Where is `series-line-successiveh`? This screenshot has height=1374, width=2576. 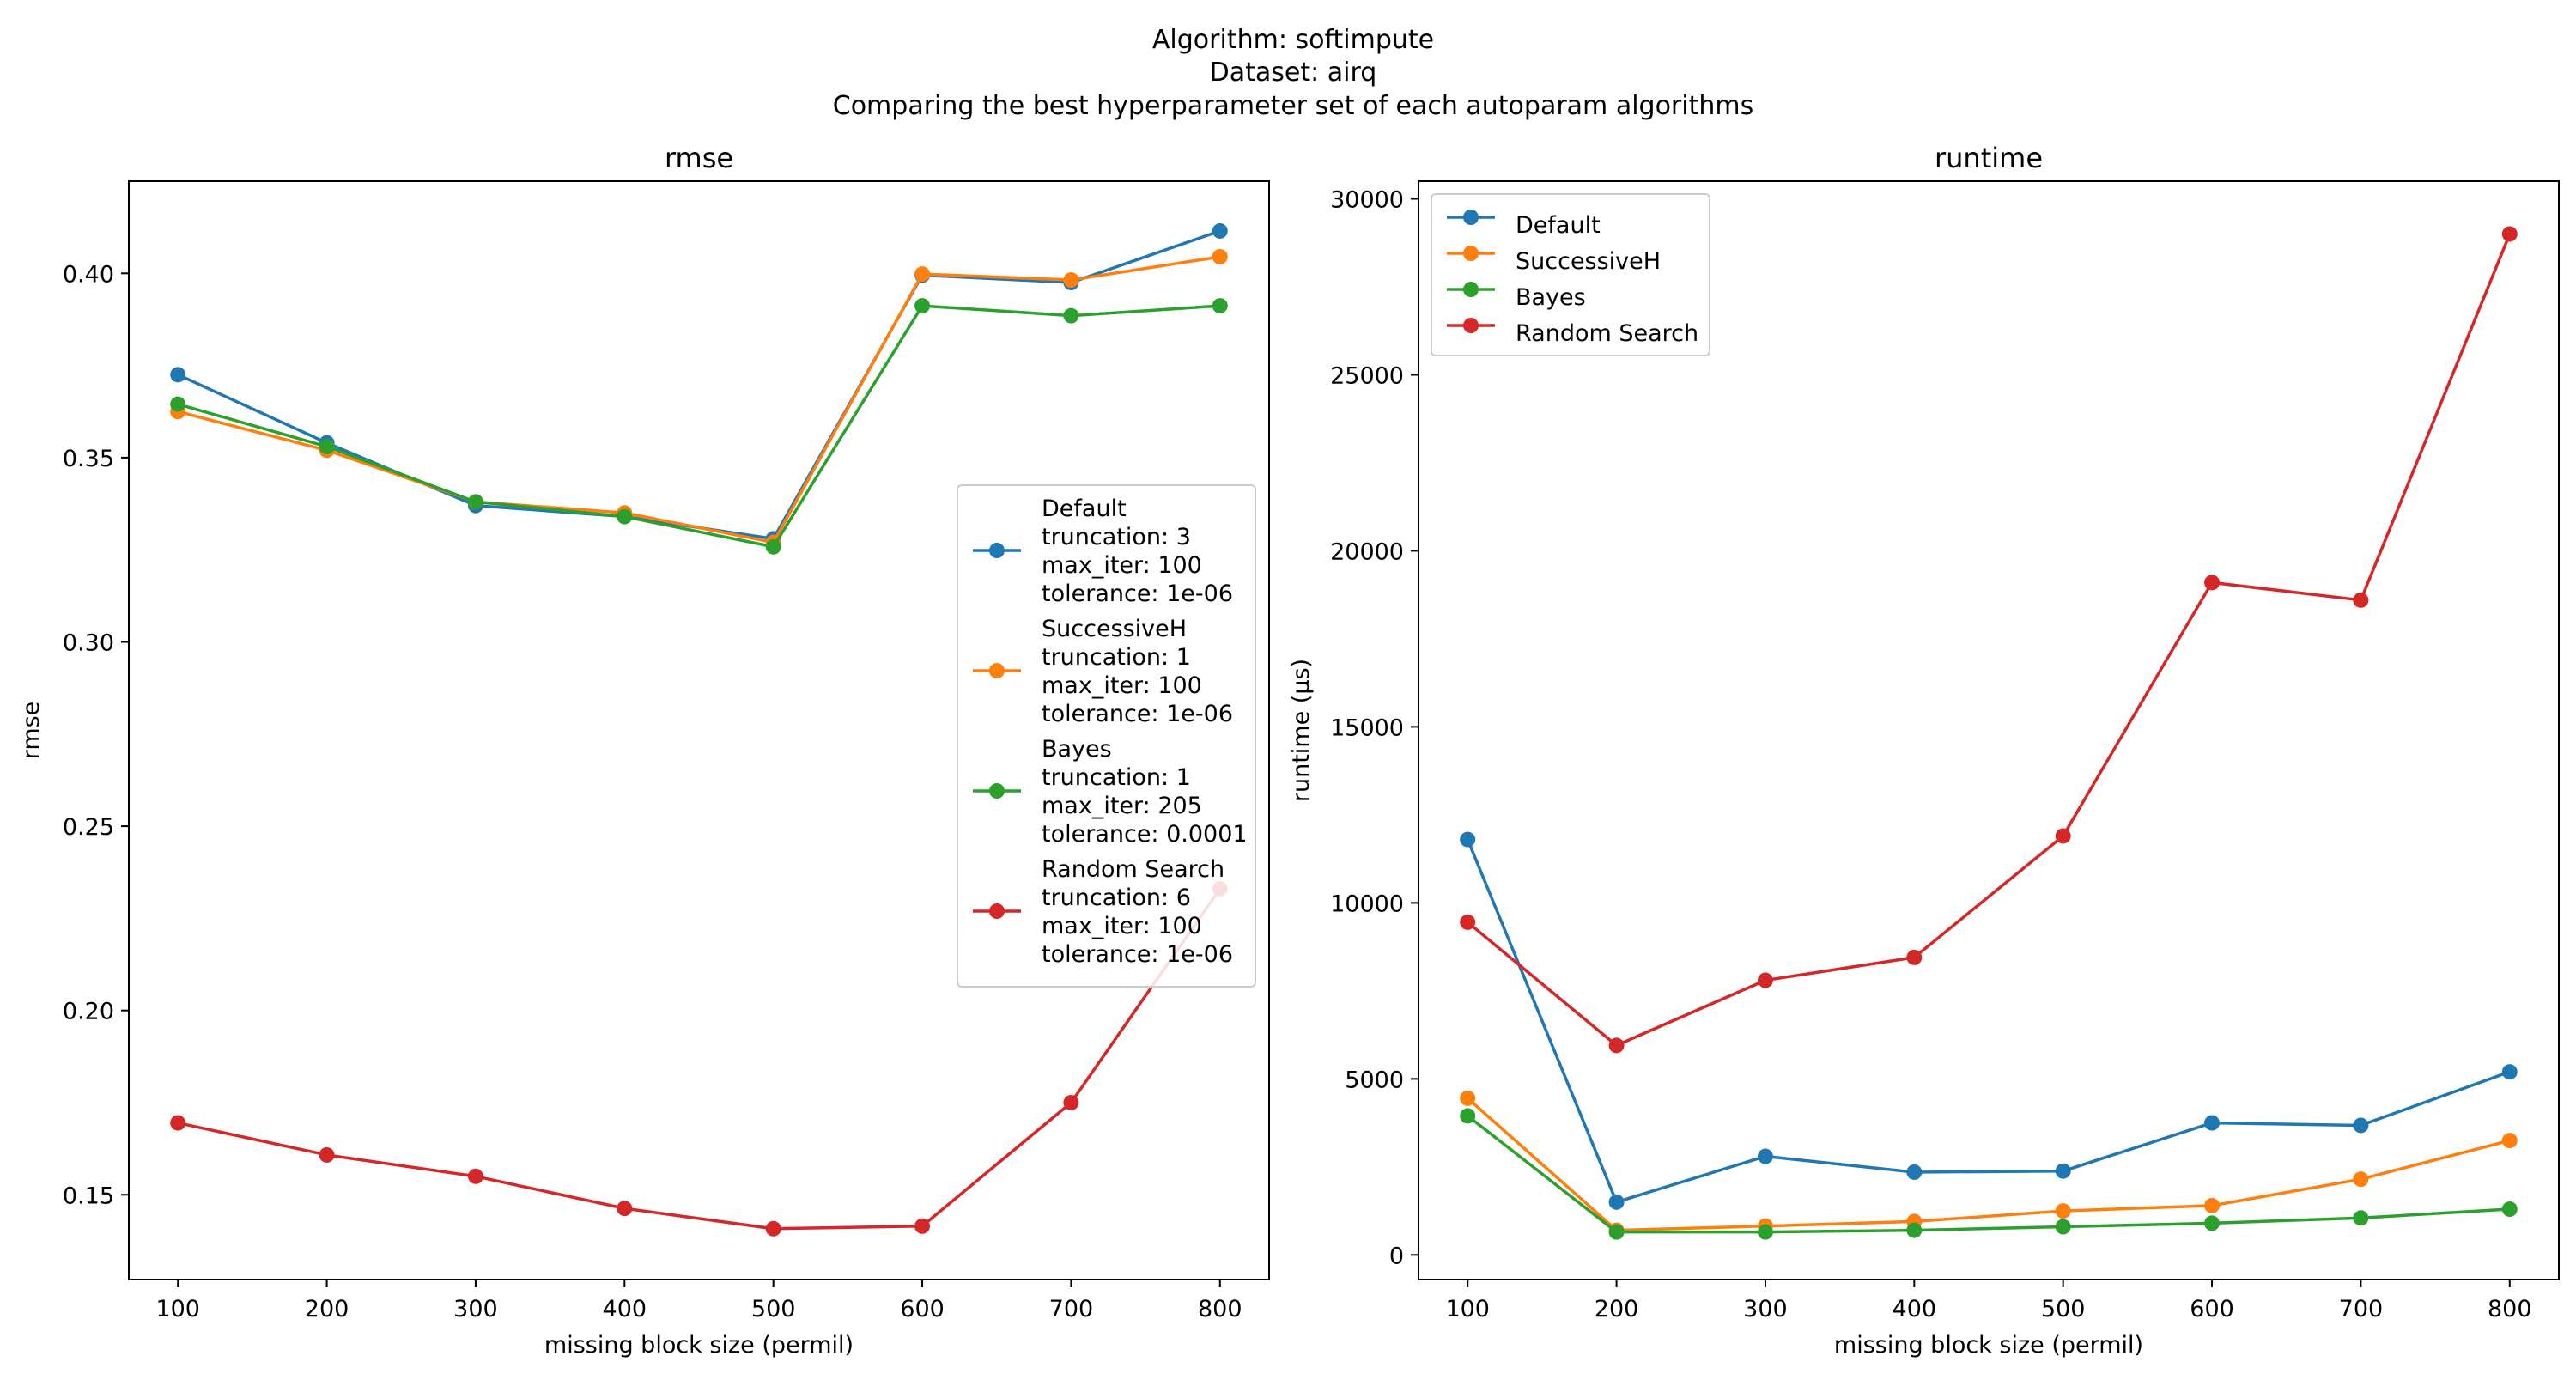 series-line-successiveh is located at coordinates (1989, 1164).